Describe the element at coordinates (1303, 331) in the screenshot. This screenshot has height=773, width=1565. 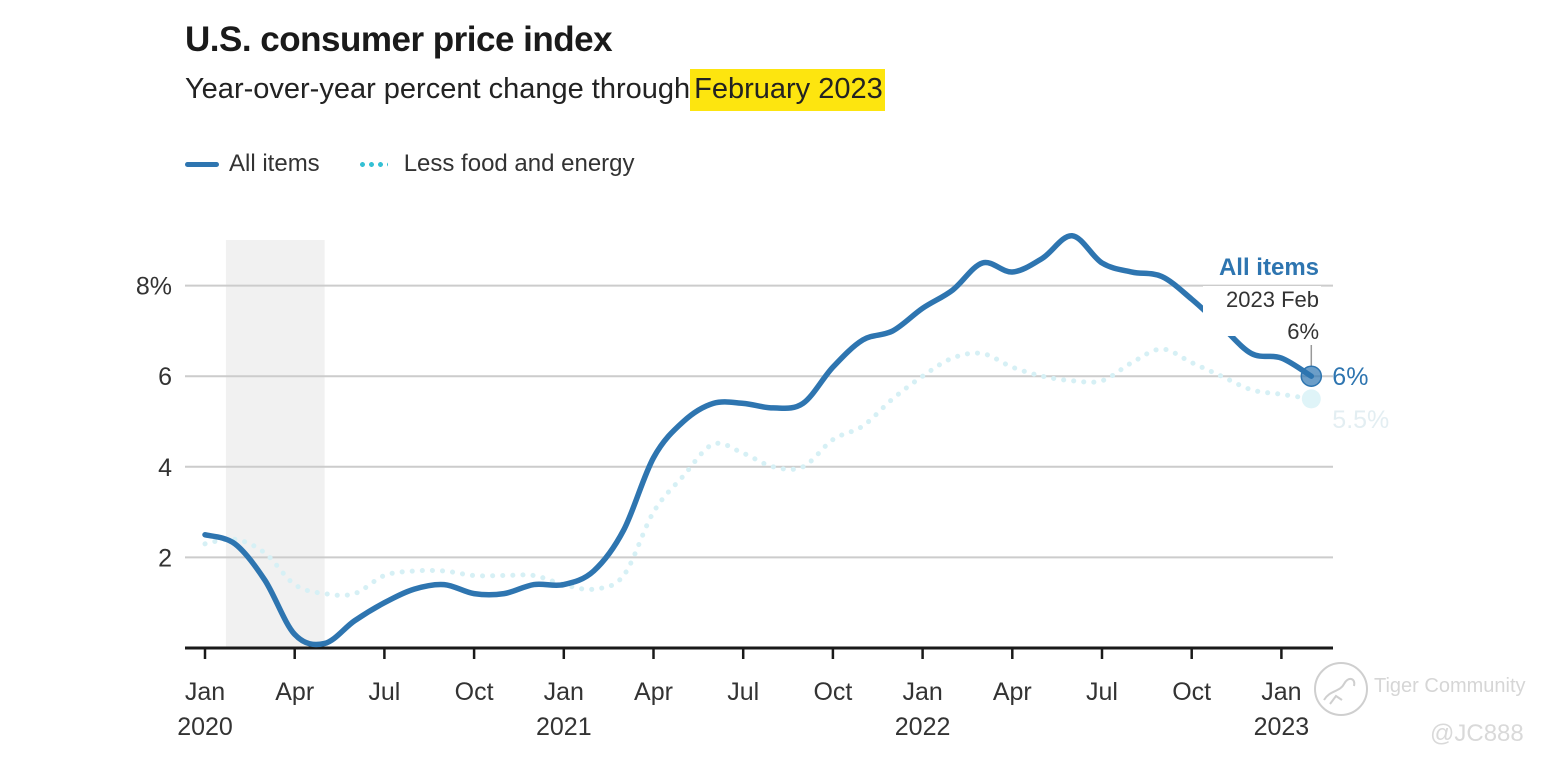
I see `annotation-value: 6%` at that location.